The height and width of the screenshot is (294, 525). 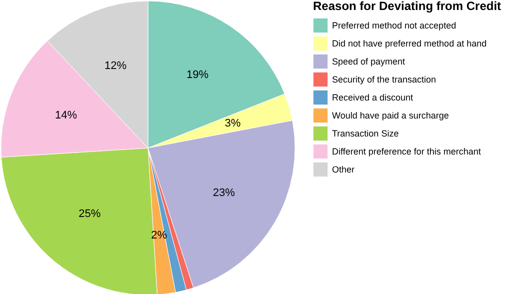 I want to click on data-label: 23%, so click(x=224, y=192).